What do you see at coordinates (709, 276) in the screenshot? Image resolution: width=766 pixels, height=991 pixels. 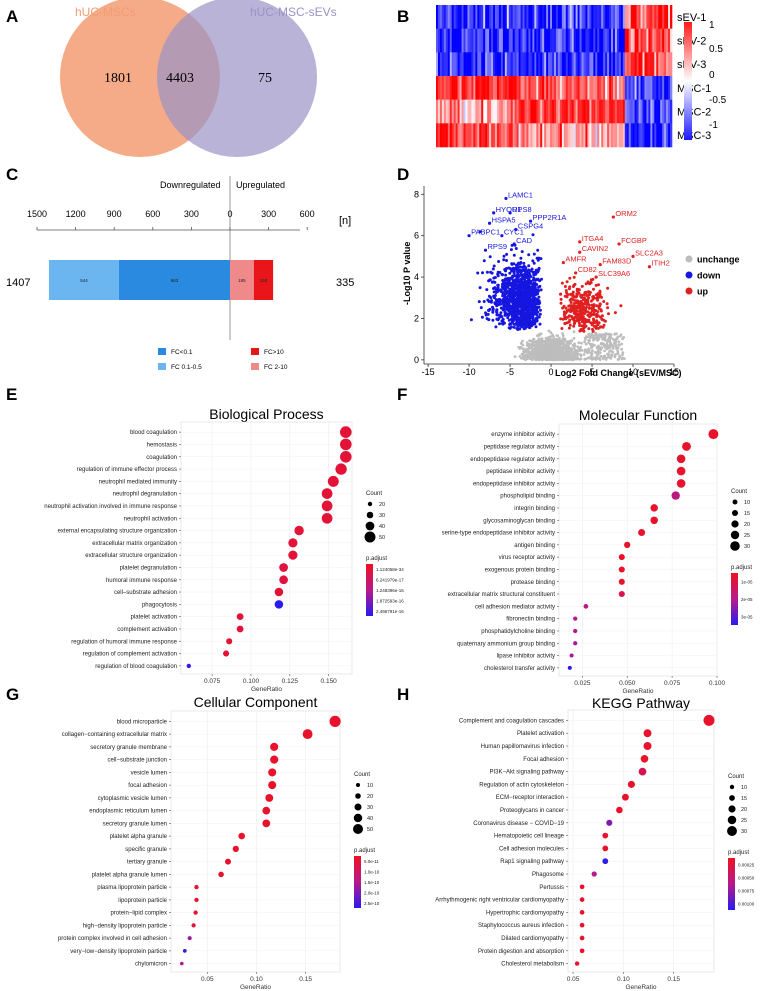 I see `volcano-legend-label: down` at bounding box center [709, 276].